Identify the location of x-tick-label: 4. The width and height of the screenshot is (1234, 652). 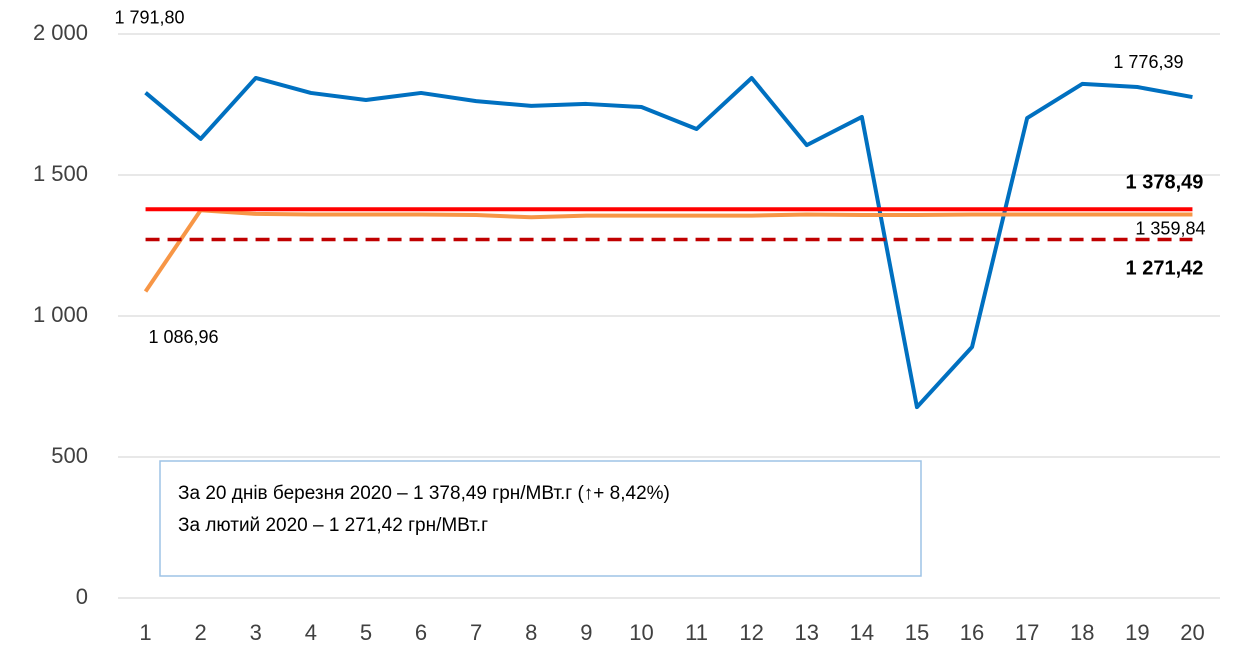
(311, 632).